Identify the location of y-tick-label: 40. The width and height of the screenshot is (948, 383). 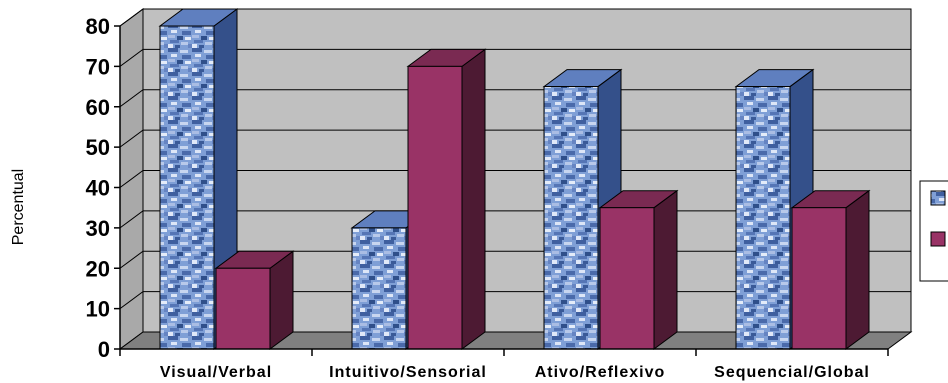
(98, 188).